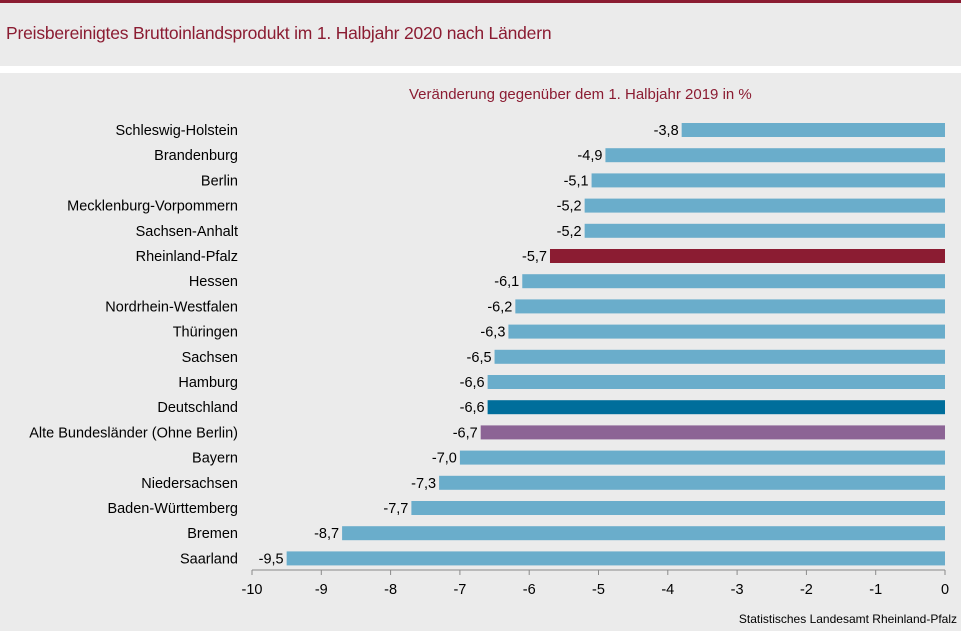  Describe the element at coordinates (177, 131) in the screenshot. I see `category-label: Schleswig-Holstein` at that location.